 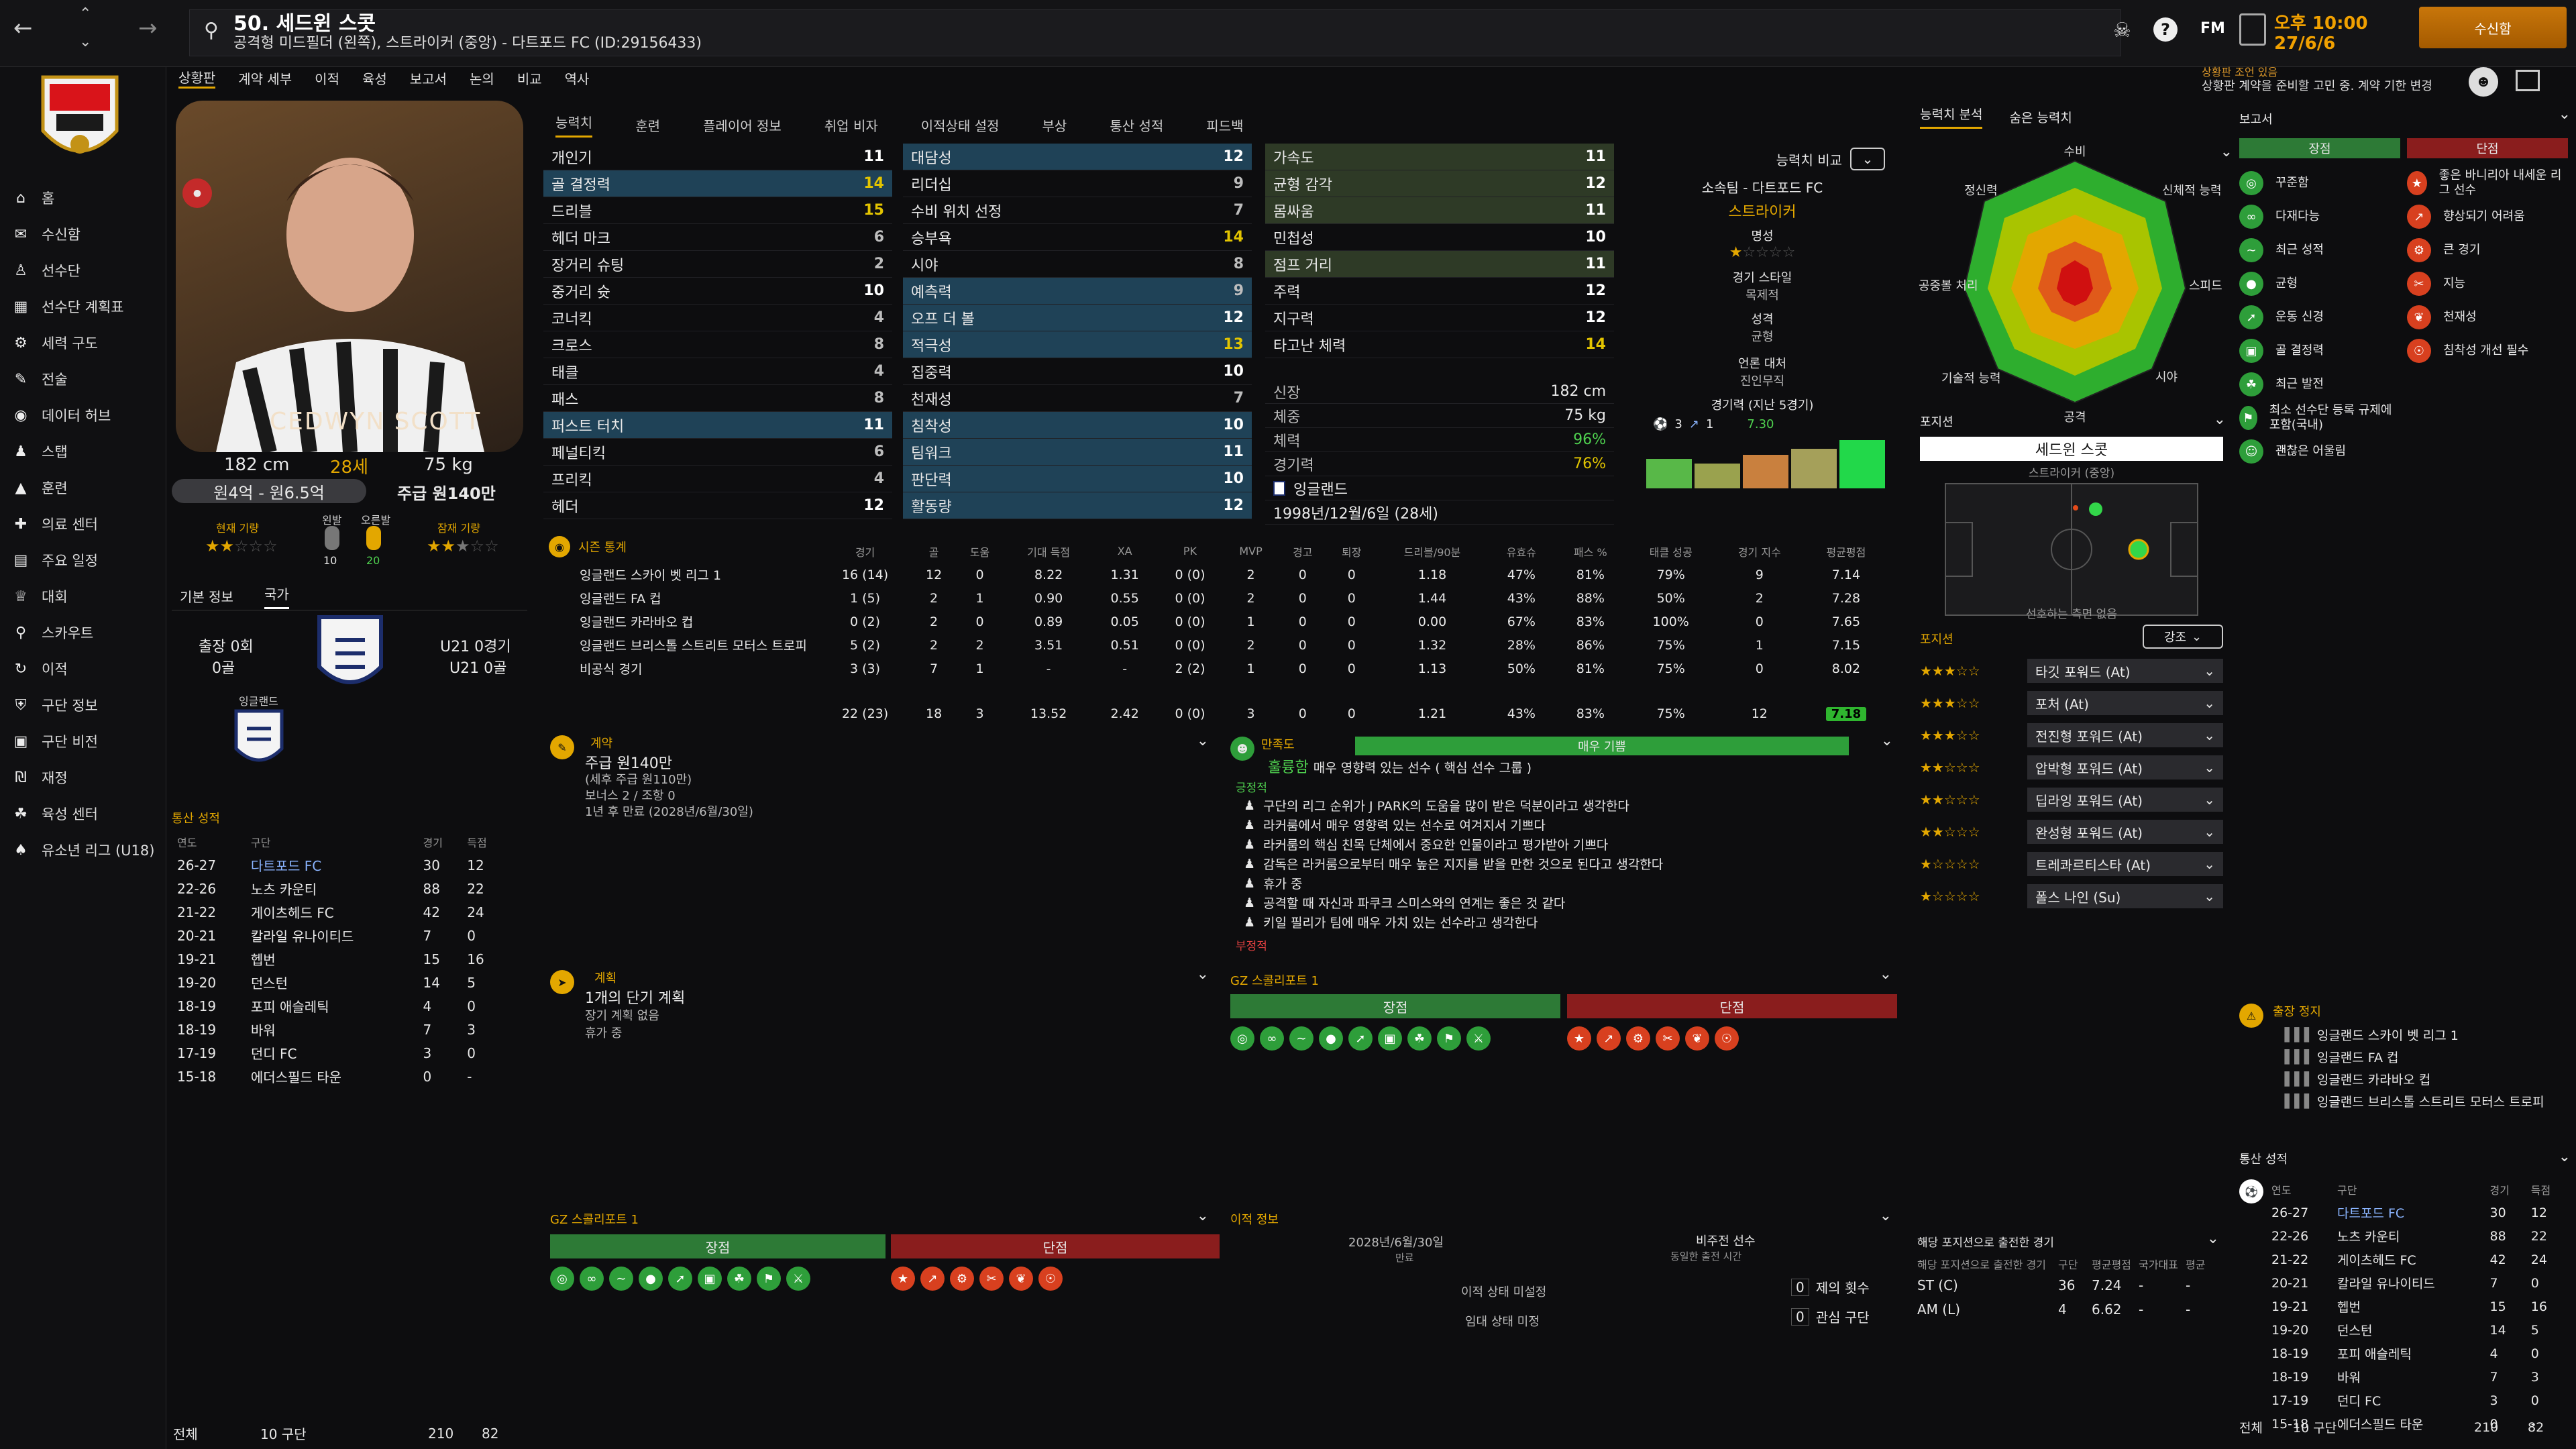 I want to click on role-name-dropdown: 딥라잉 포워드 (At) ⌄, so click(x=2125, y=800).